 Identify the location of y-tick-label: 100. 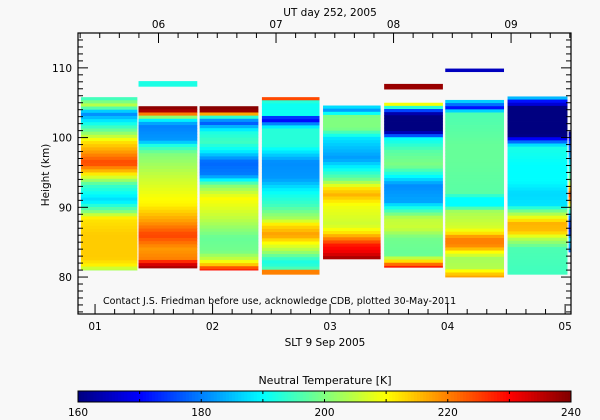
(62, 139).